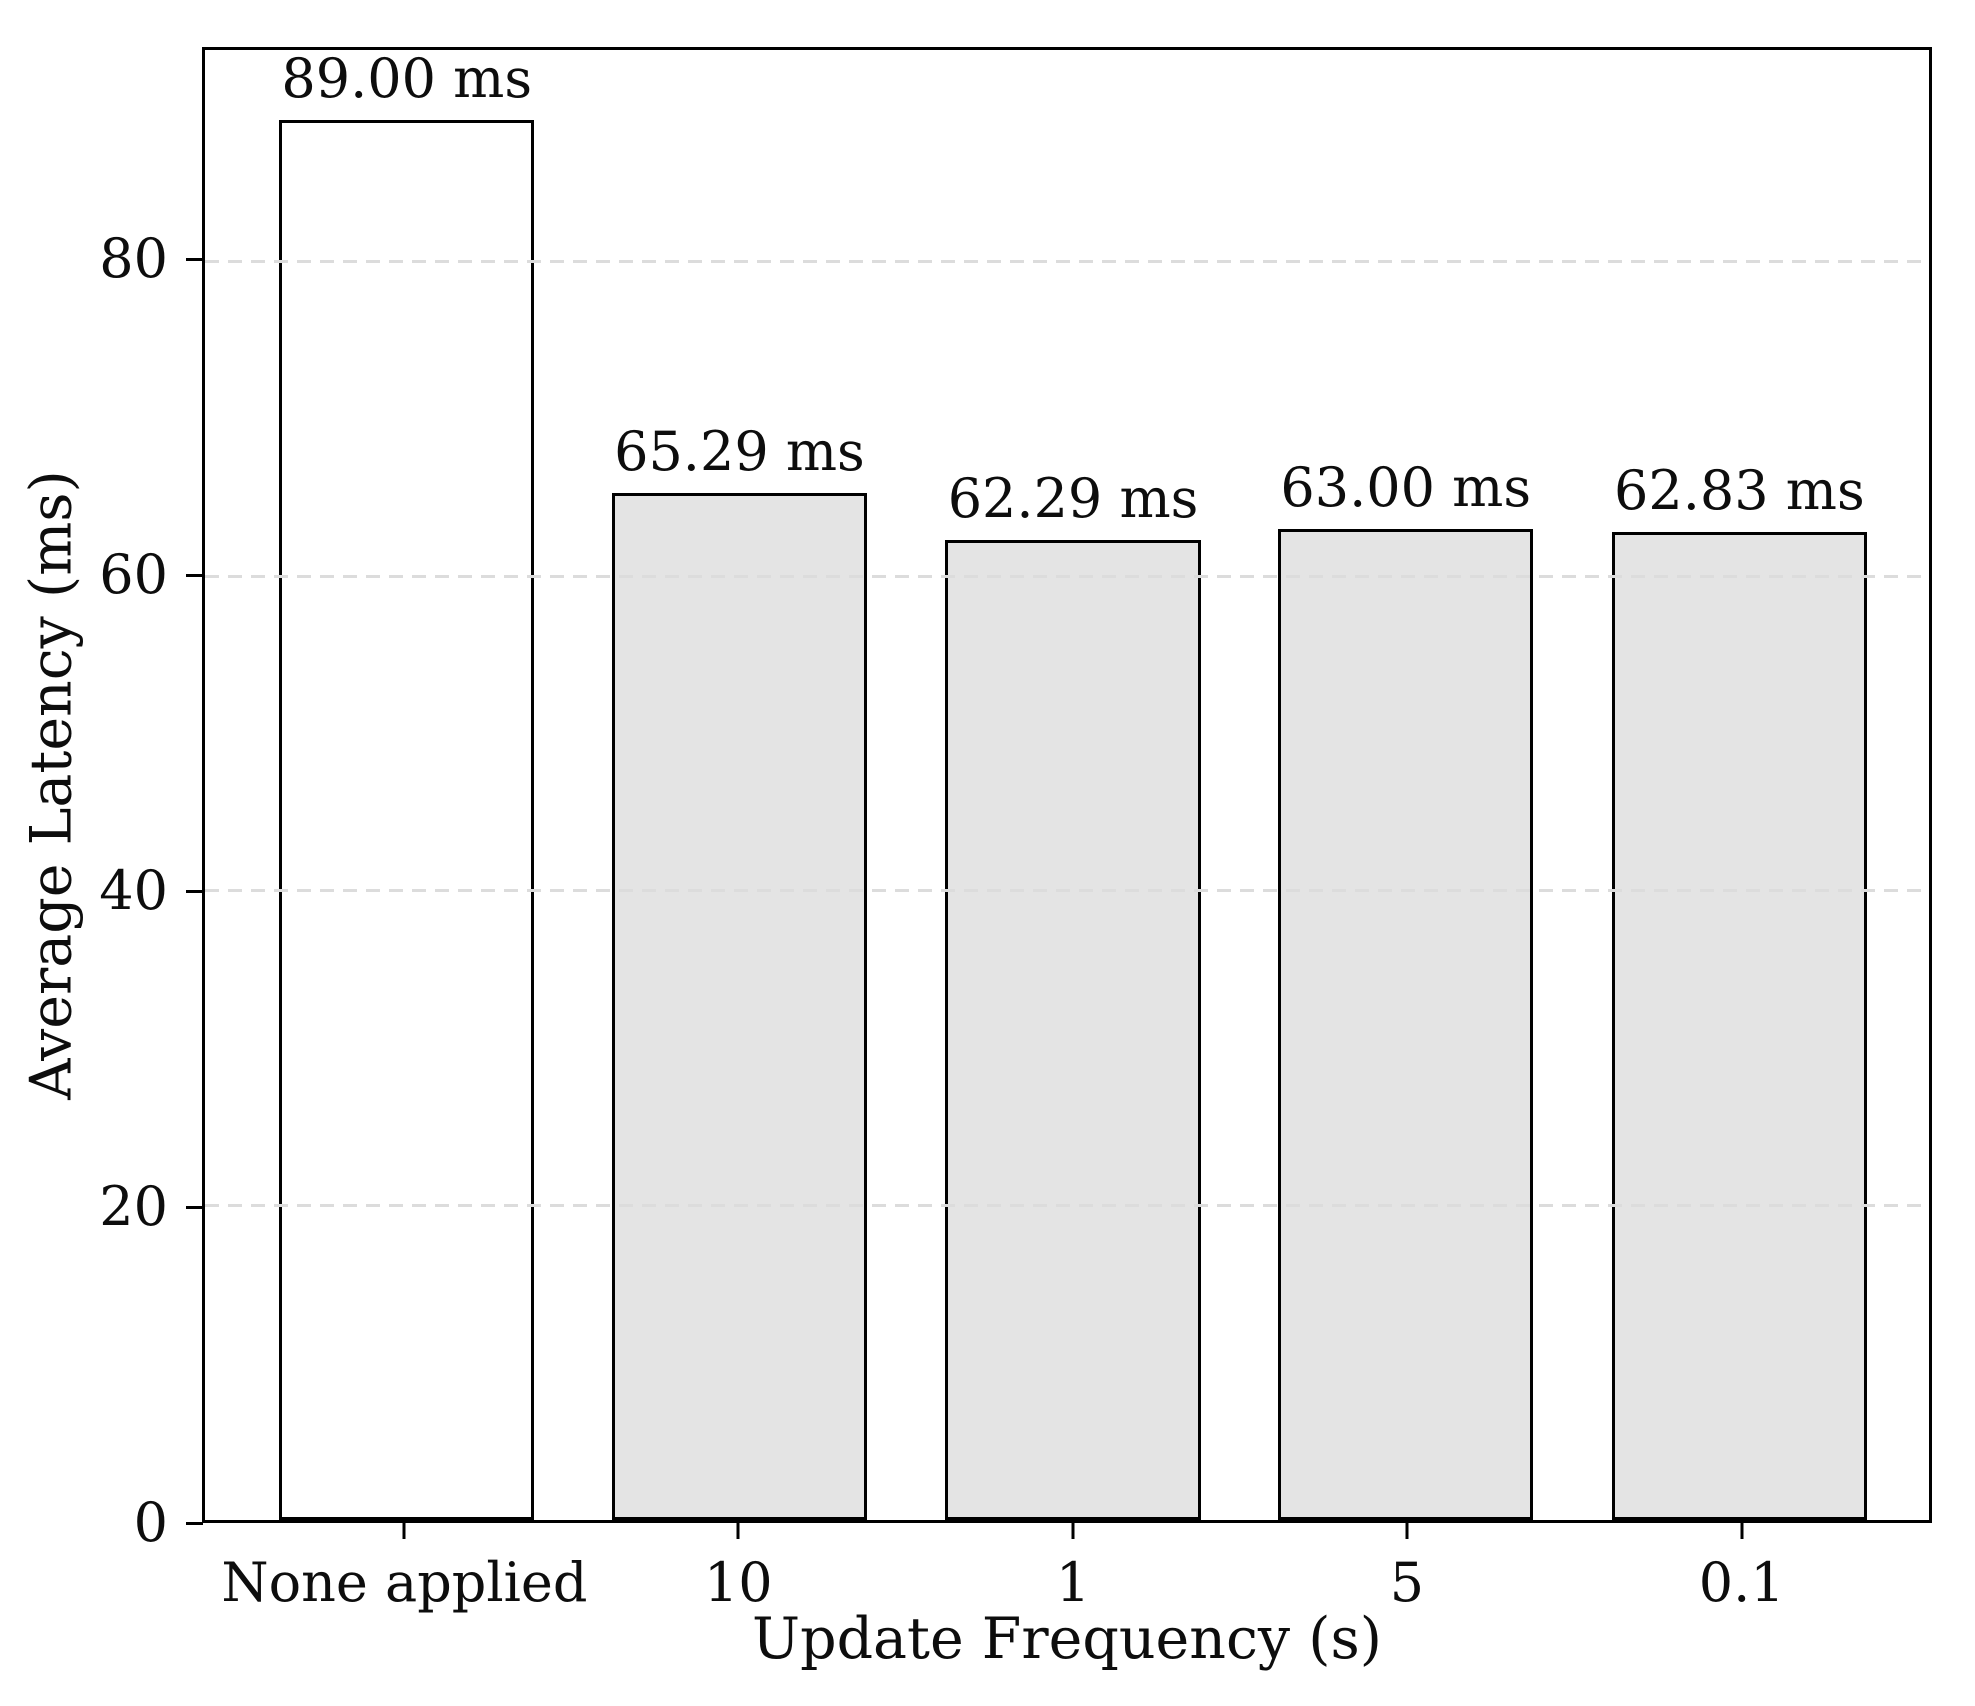  What do you see at coordinates (133, 575) in the screenshot?
I see `y-tick-label: 60` at bounding box center [133, 575].